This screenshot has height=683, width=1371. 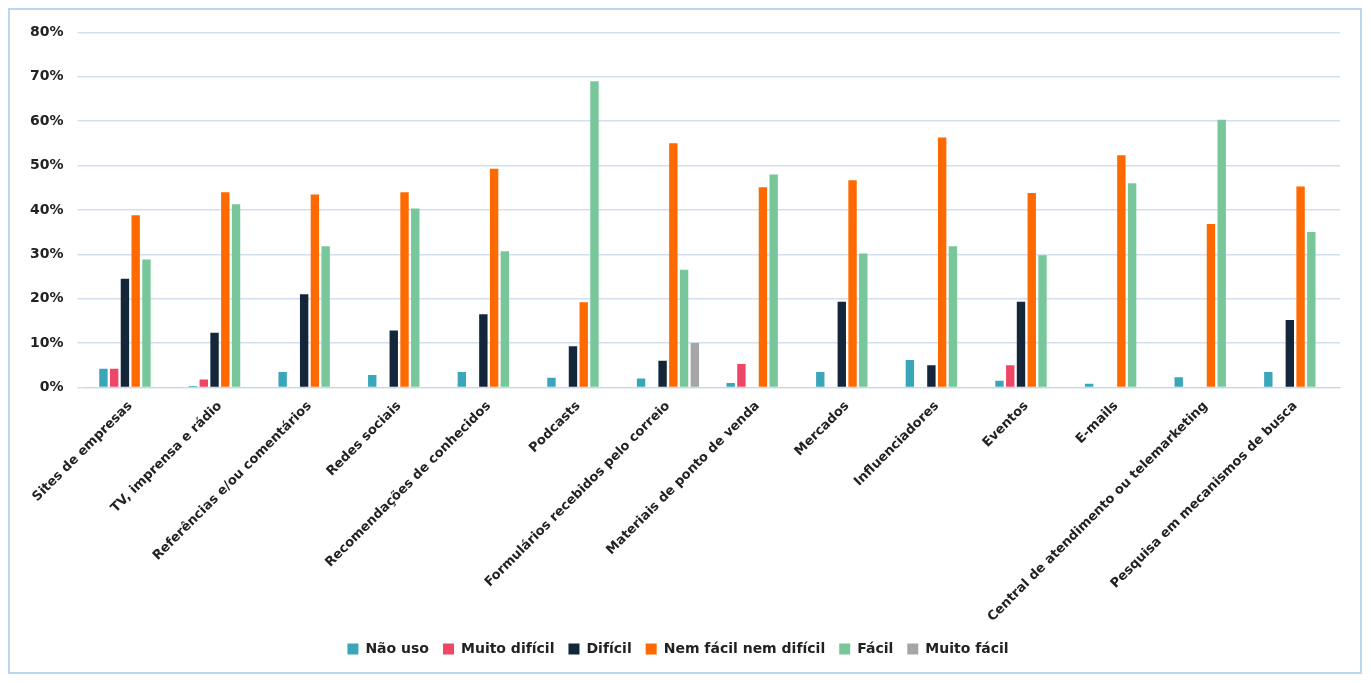 I want to click on y-tick-label: 10%, so click(x=46, y=341).